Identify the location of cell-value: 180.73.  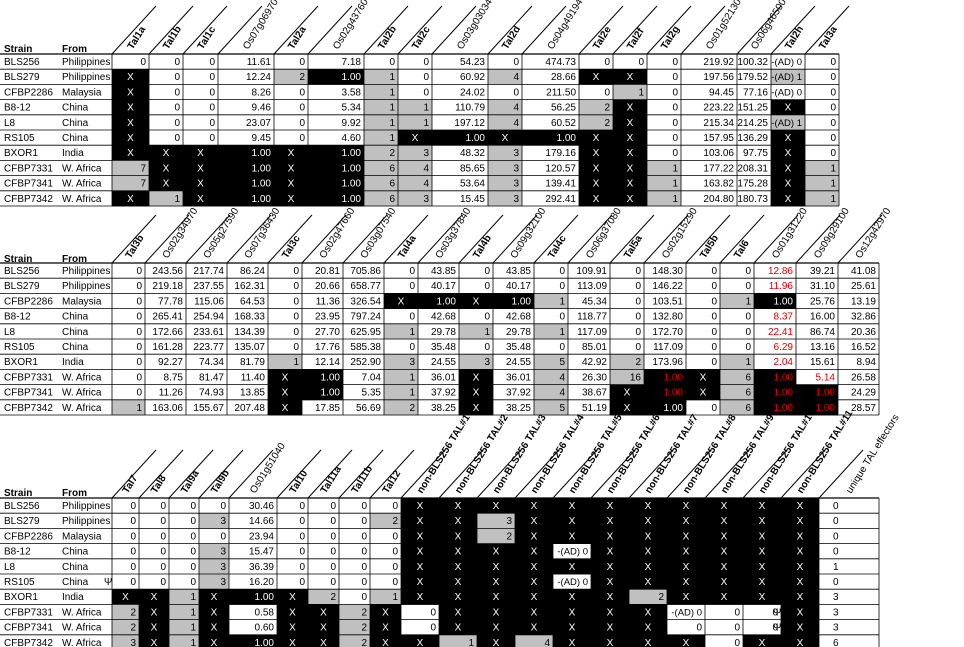
(752, 199).